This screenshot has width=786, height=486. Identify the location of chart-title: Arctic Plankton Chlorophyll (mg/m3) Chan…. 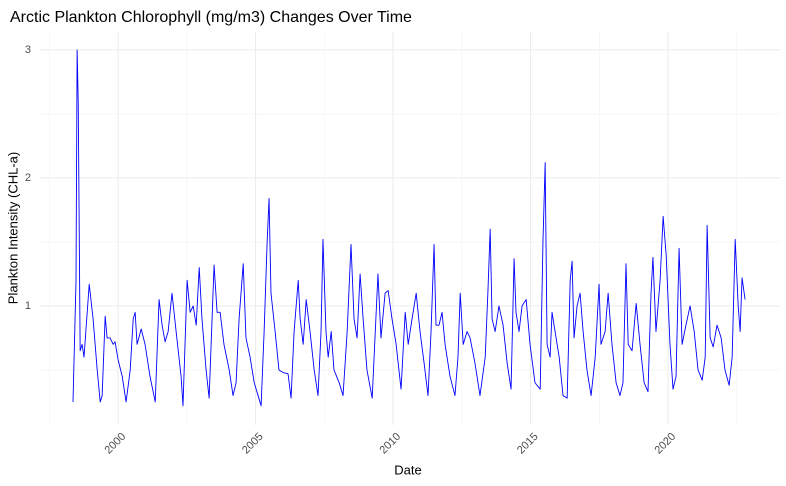
(211, 17).